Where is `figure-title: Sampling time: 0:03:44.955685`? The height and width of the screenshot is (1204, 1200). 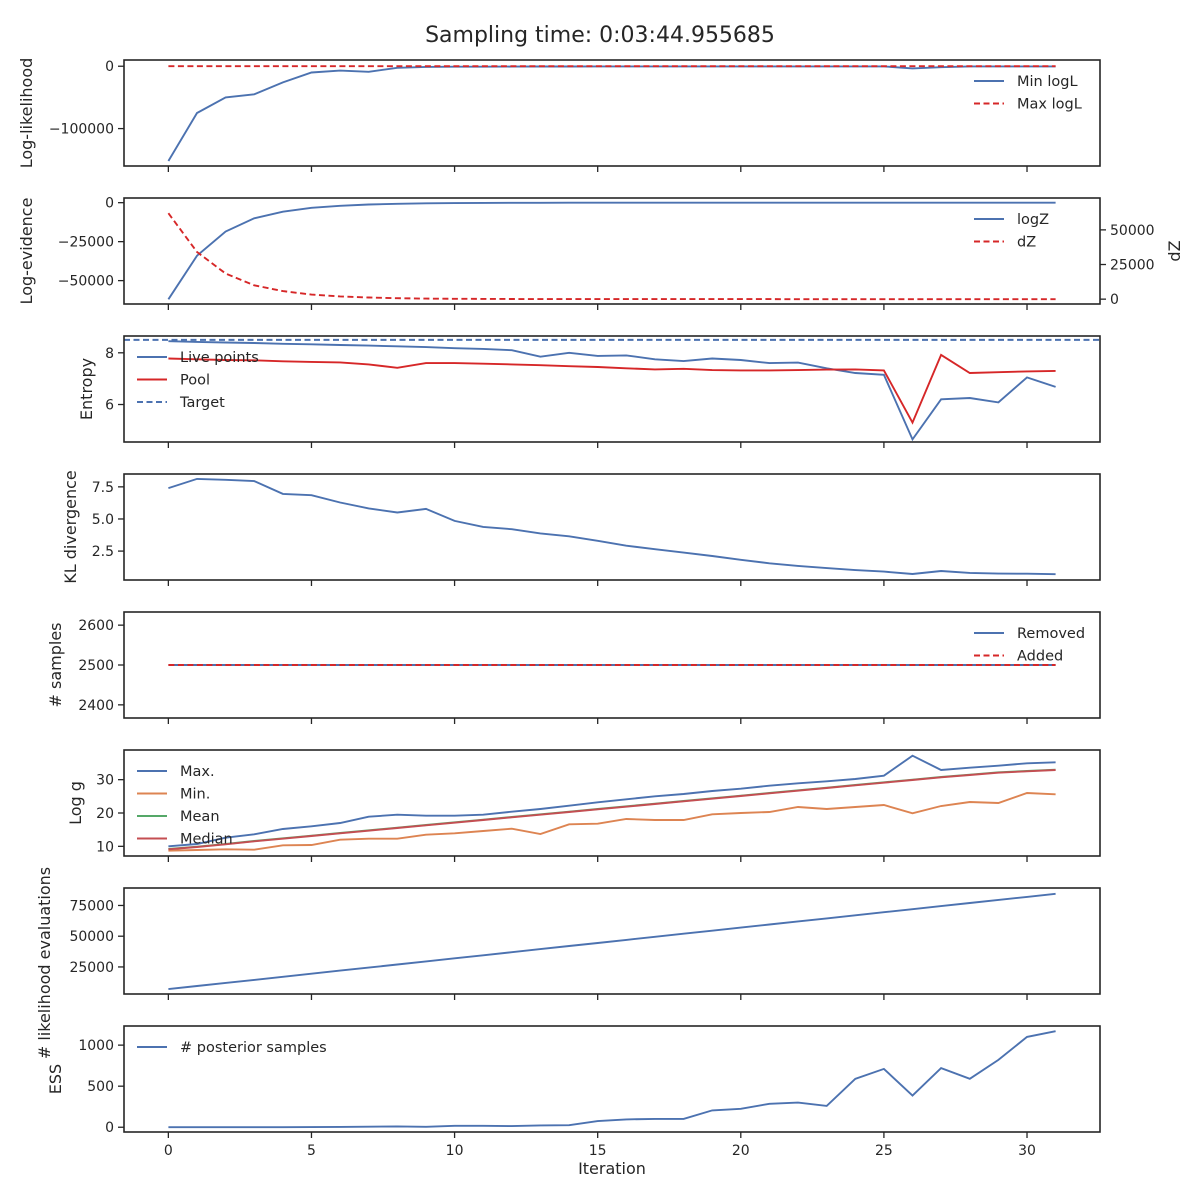 figure-title: Sampling time: 0:03:44.955685 is located at coordinates (600, 35).